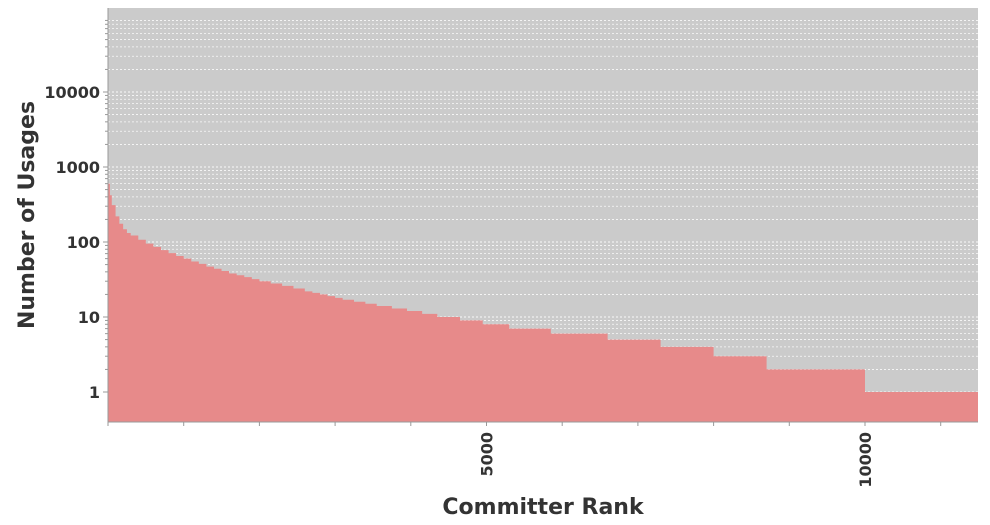 This screenshot has width=990, height=525. I want to click on x-axis-title: Committer Rank, so click(543, 507).